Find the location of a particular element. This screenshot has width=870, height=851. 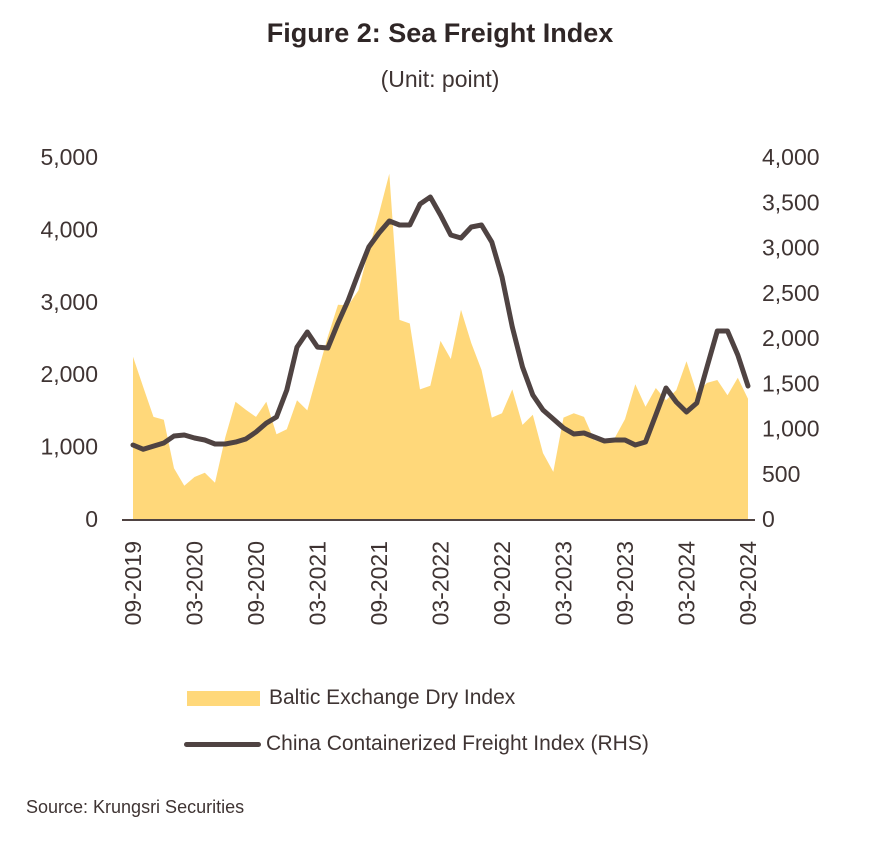

chart-subtitle: (Unit: point) is located at coordinates (440, 79).